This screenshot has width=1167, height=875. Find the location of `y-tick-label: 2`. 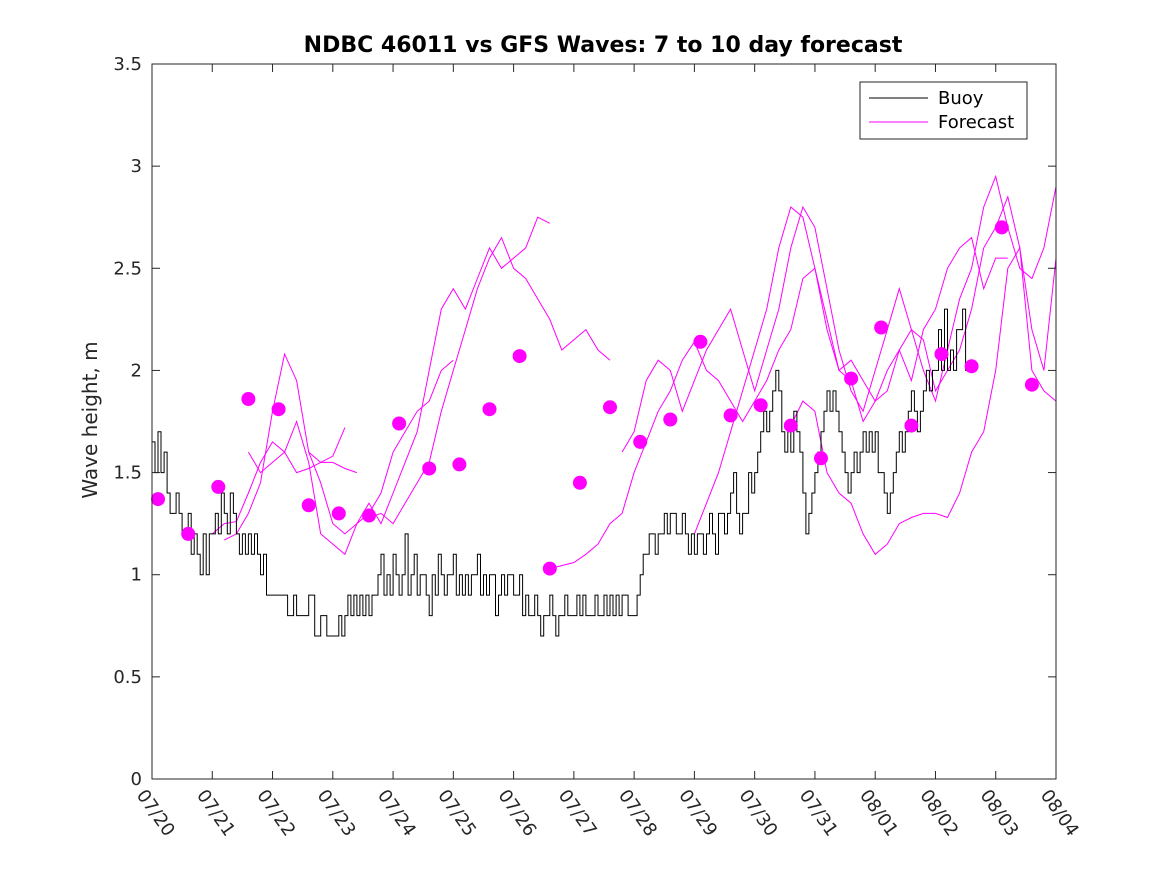

y-tick-label: 2 is located at coordinates (136, 370).